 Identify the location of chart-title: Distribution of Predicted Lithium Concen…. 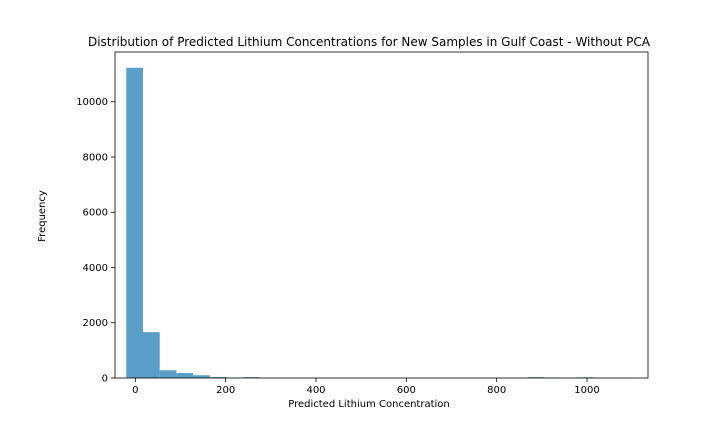
(369, 42).